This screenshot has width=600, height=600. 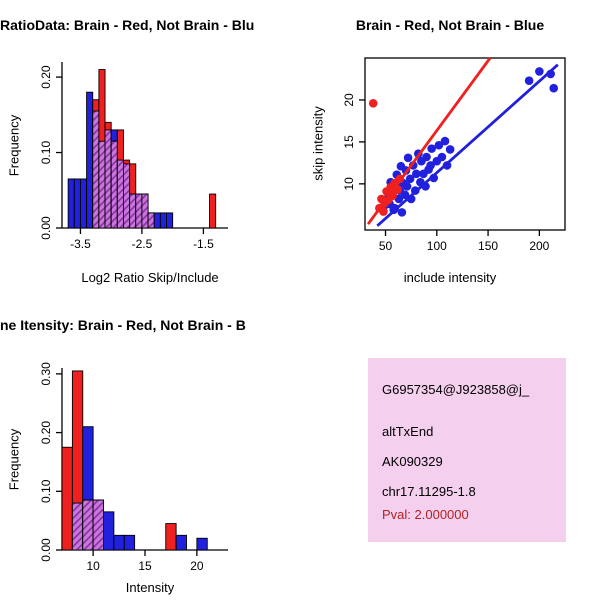 I want to click on x-tick-label: 15, so click(x=145, y=566).